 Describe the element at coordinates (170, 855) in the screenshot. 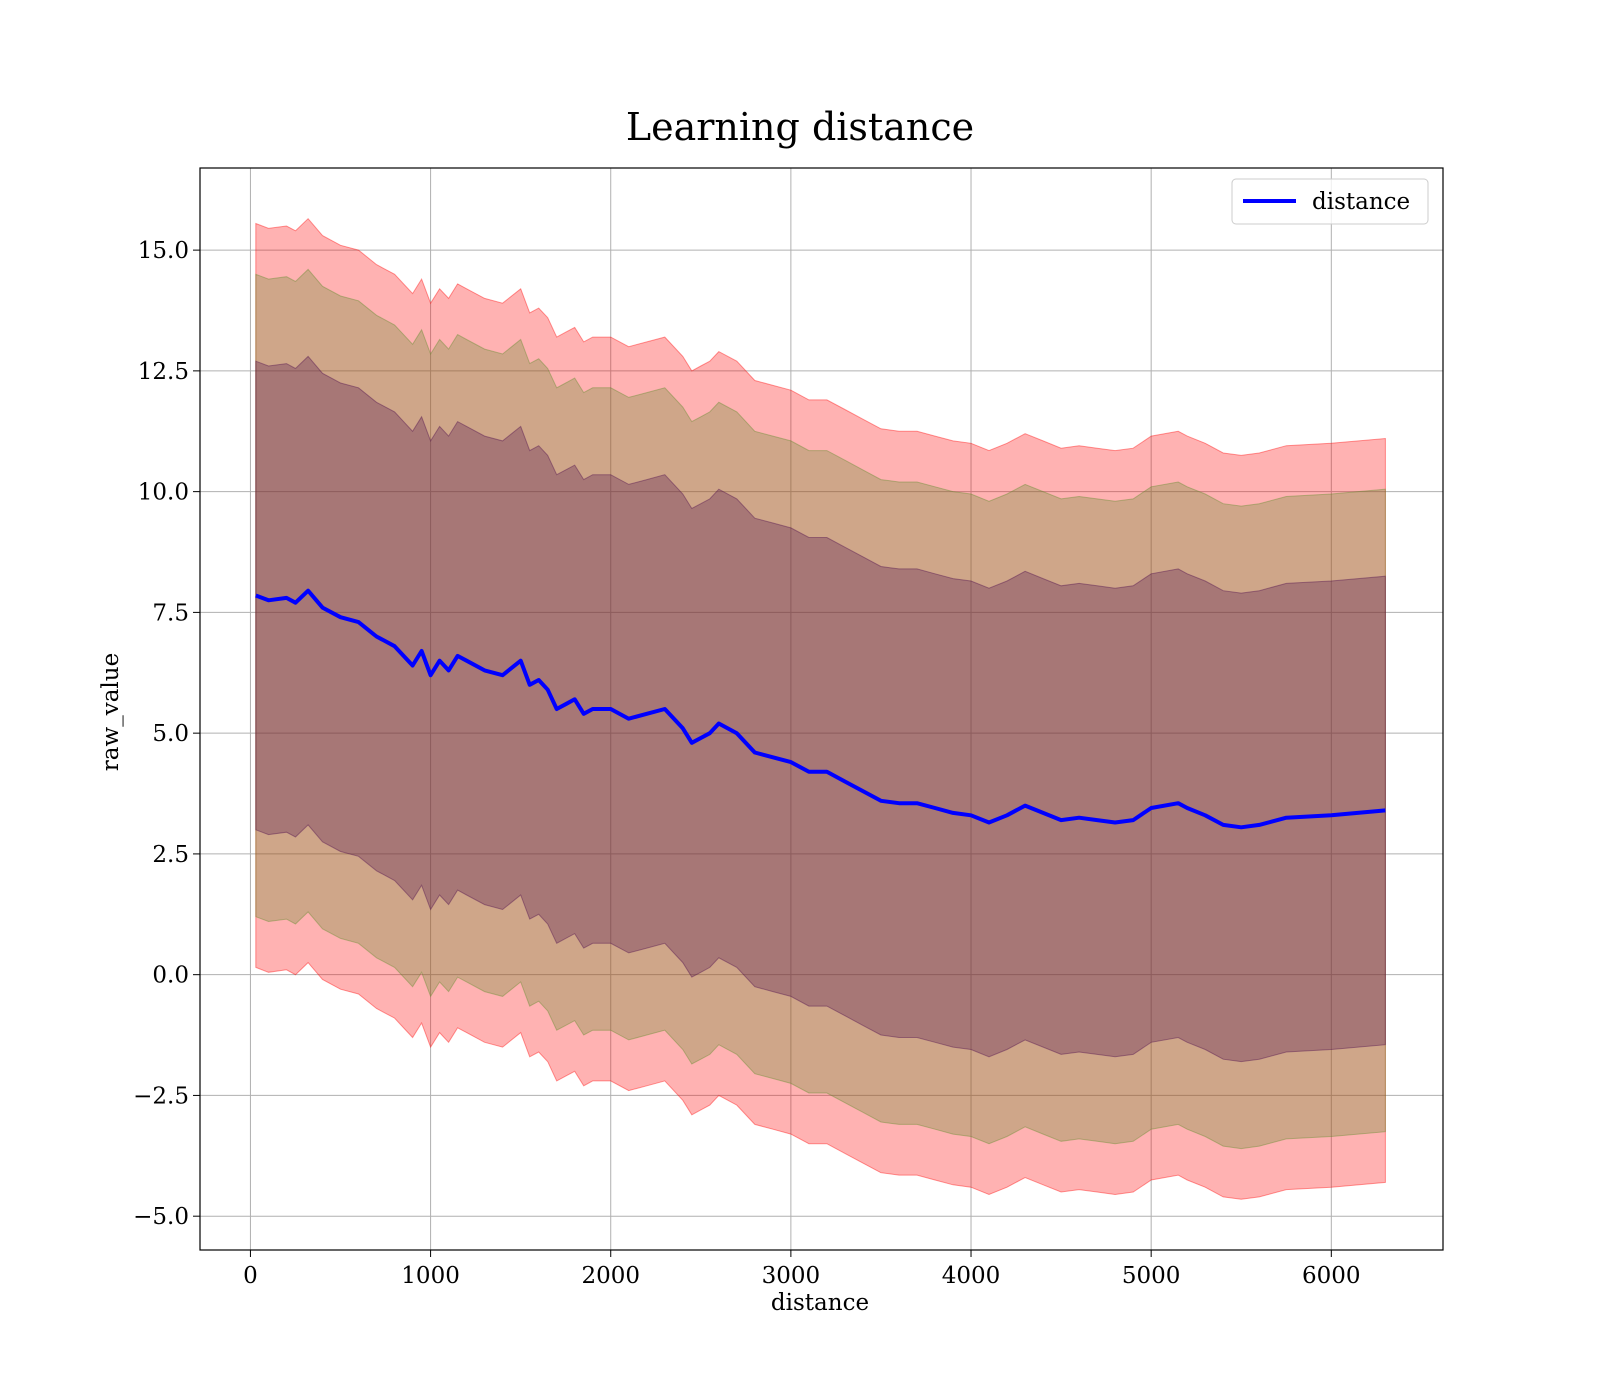

I see `y-tick-label: 2.5` at that location.